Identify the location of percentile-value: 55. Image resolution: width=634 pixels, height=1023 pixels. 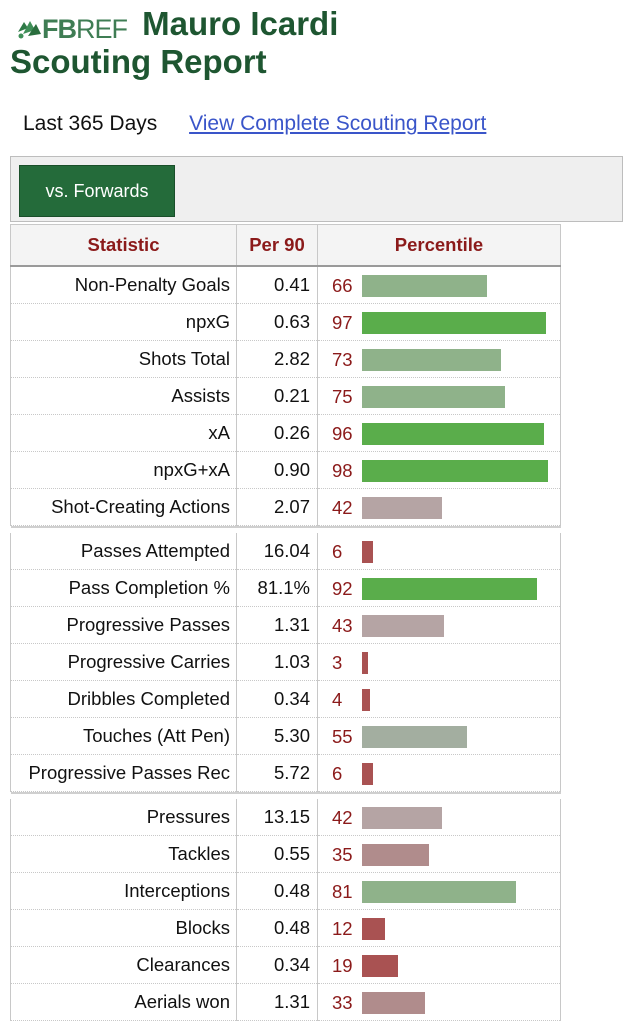
(342, 736).